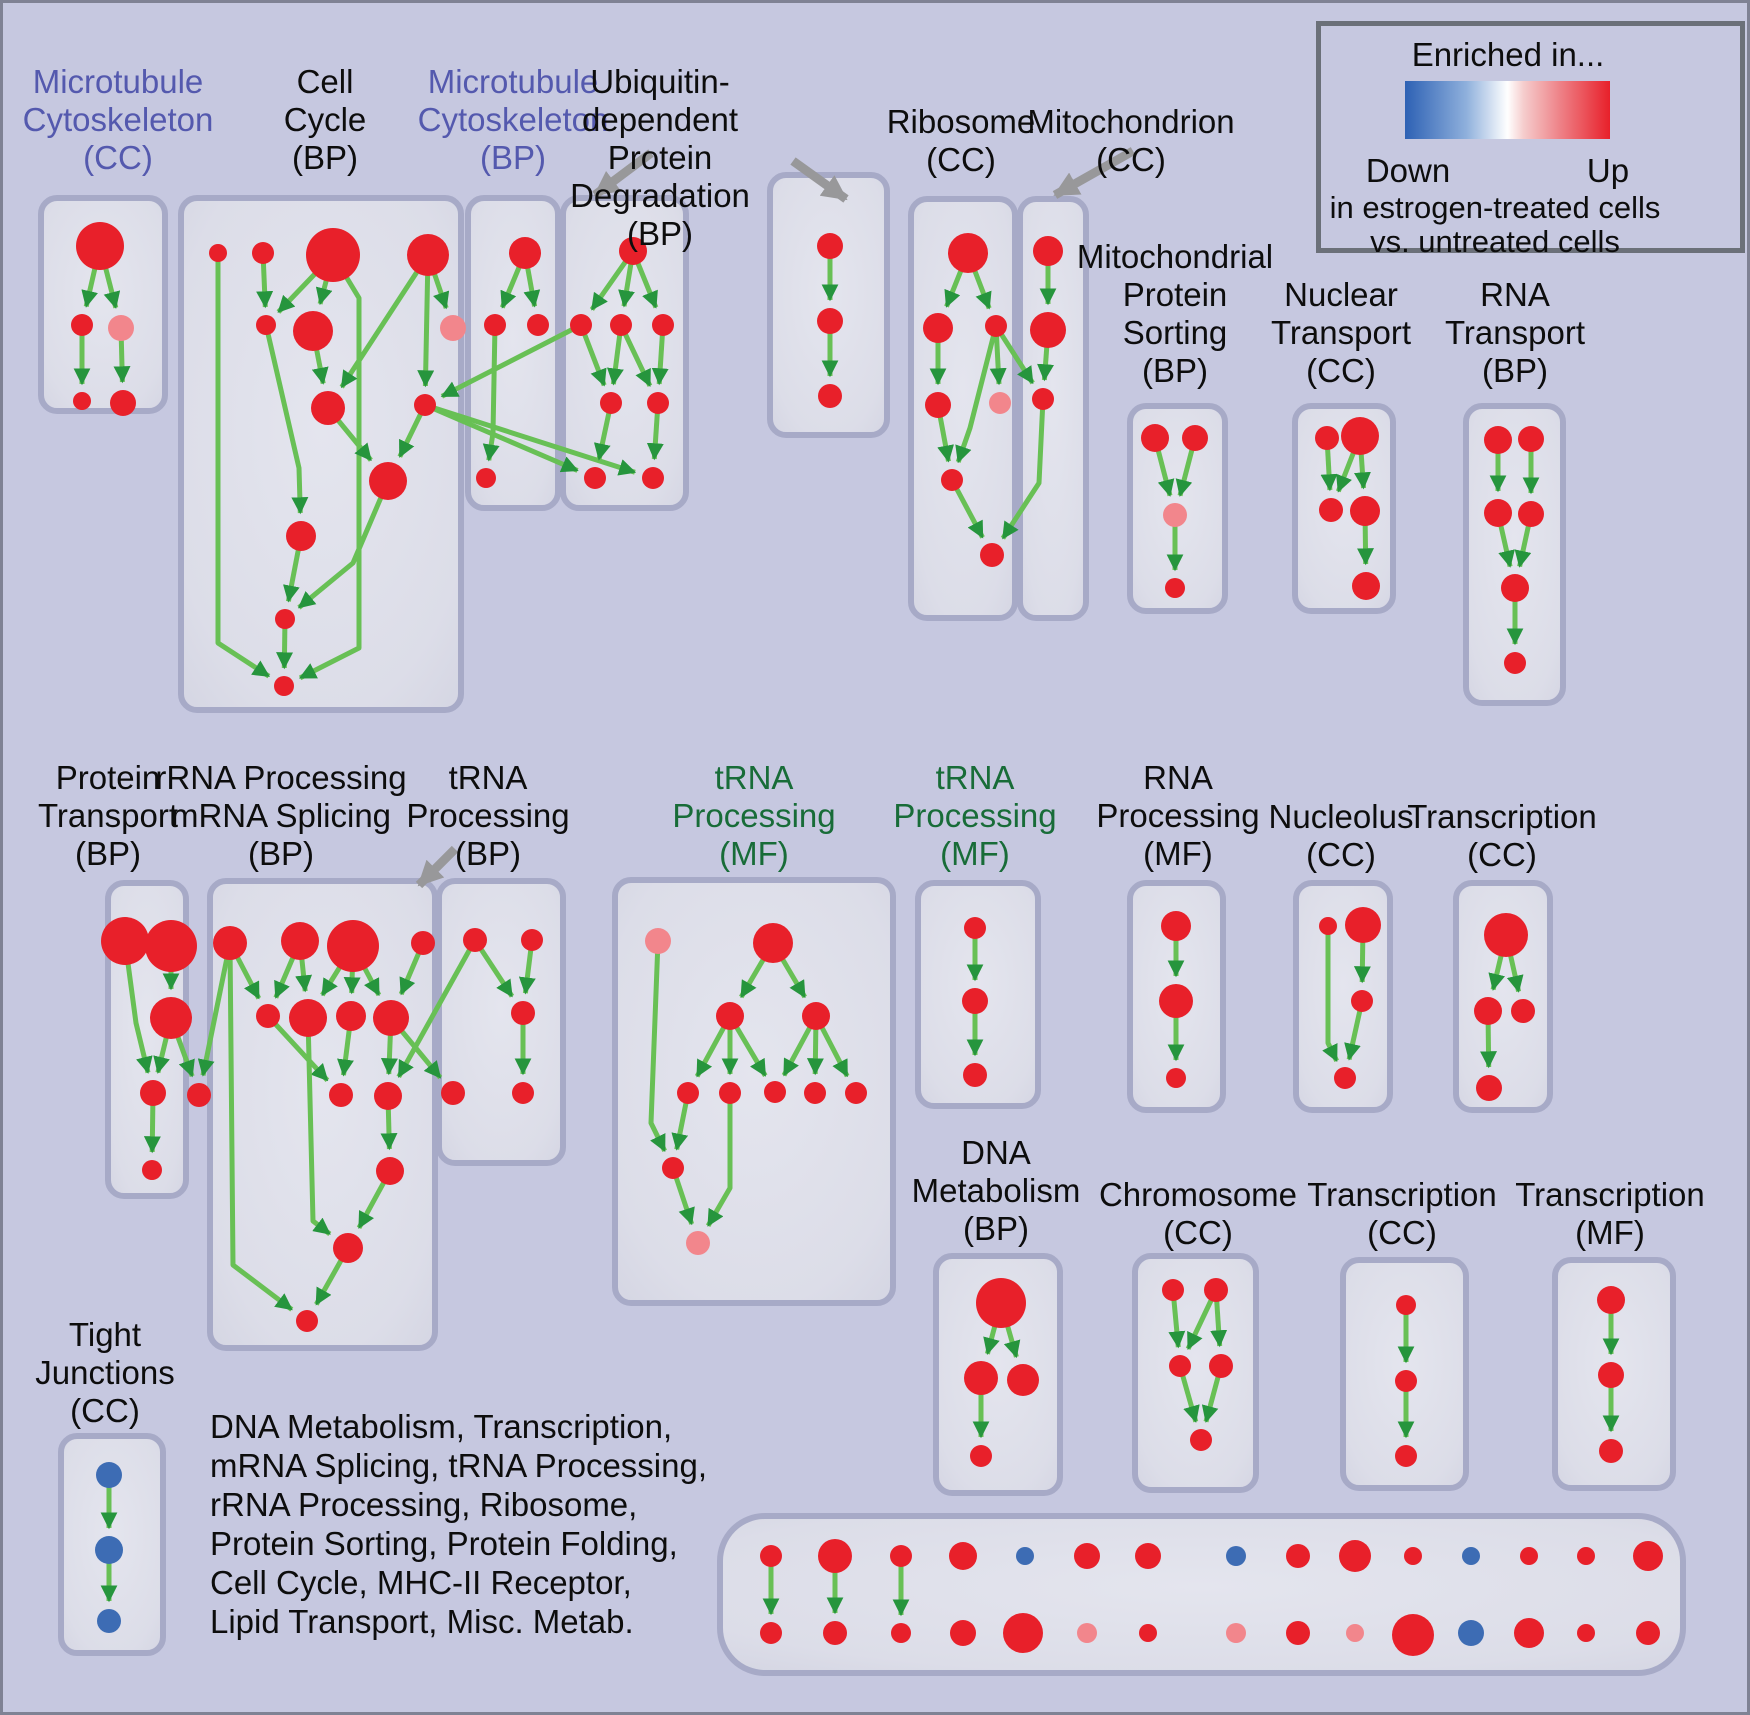  What do you see at coordinates (1176, 926) in the screenshot?
I see `node-rp1` at bounding box center [1176, 926].